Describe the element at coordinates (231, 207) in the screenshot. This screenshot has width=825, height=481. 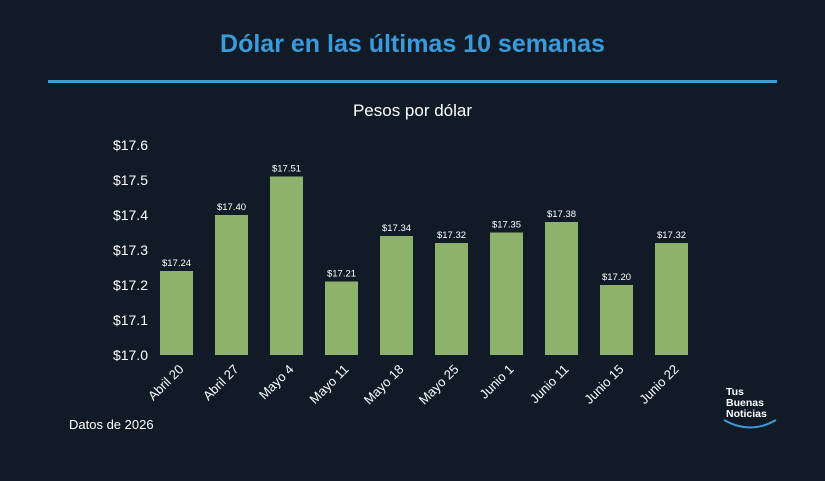
I see `bar-value-label: $17.40` at that location.